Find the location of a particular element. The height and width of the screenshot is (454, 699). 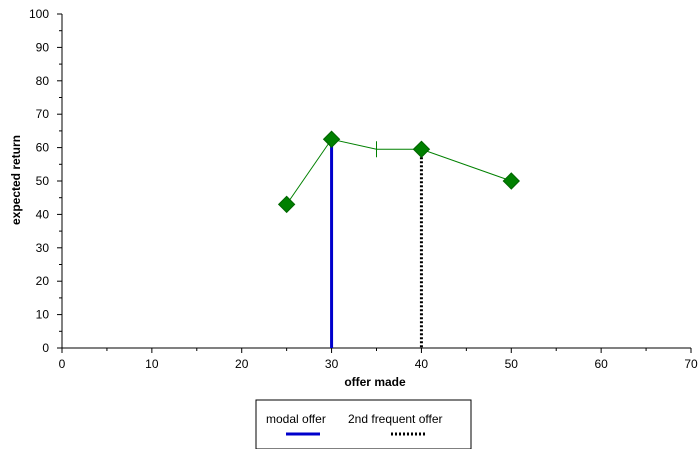

legend-label-2nd-frequent-offer: 2nd frequent offer is located at coordinates (395, 419).